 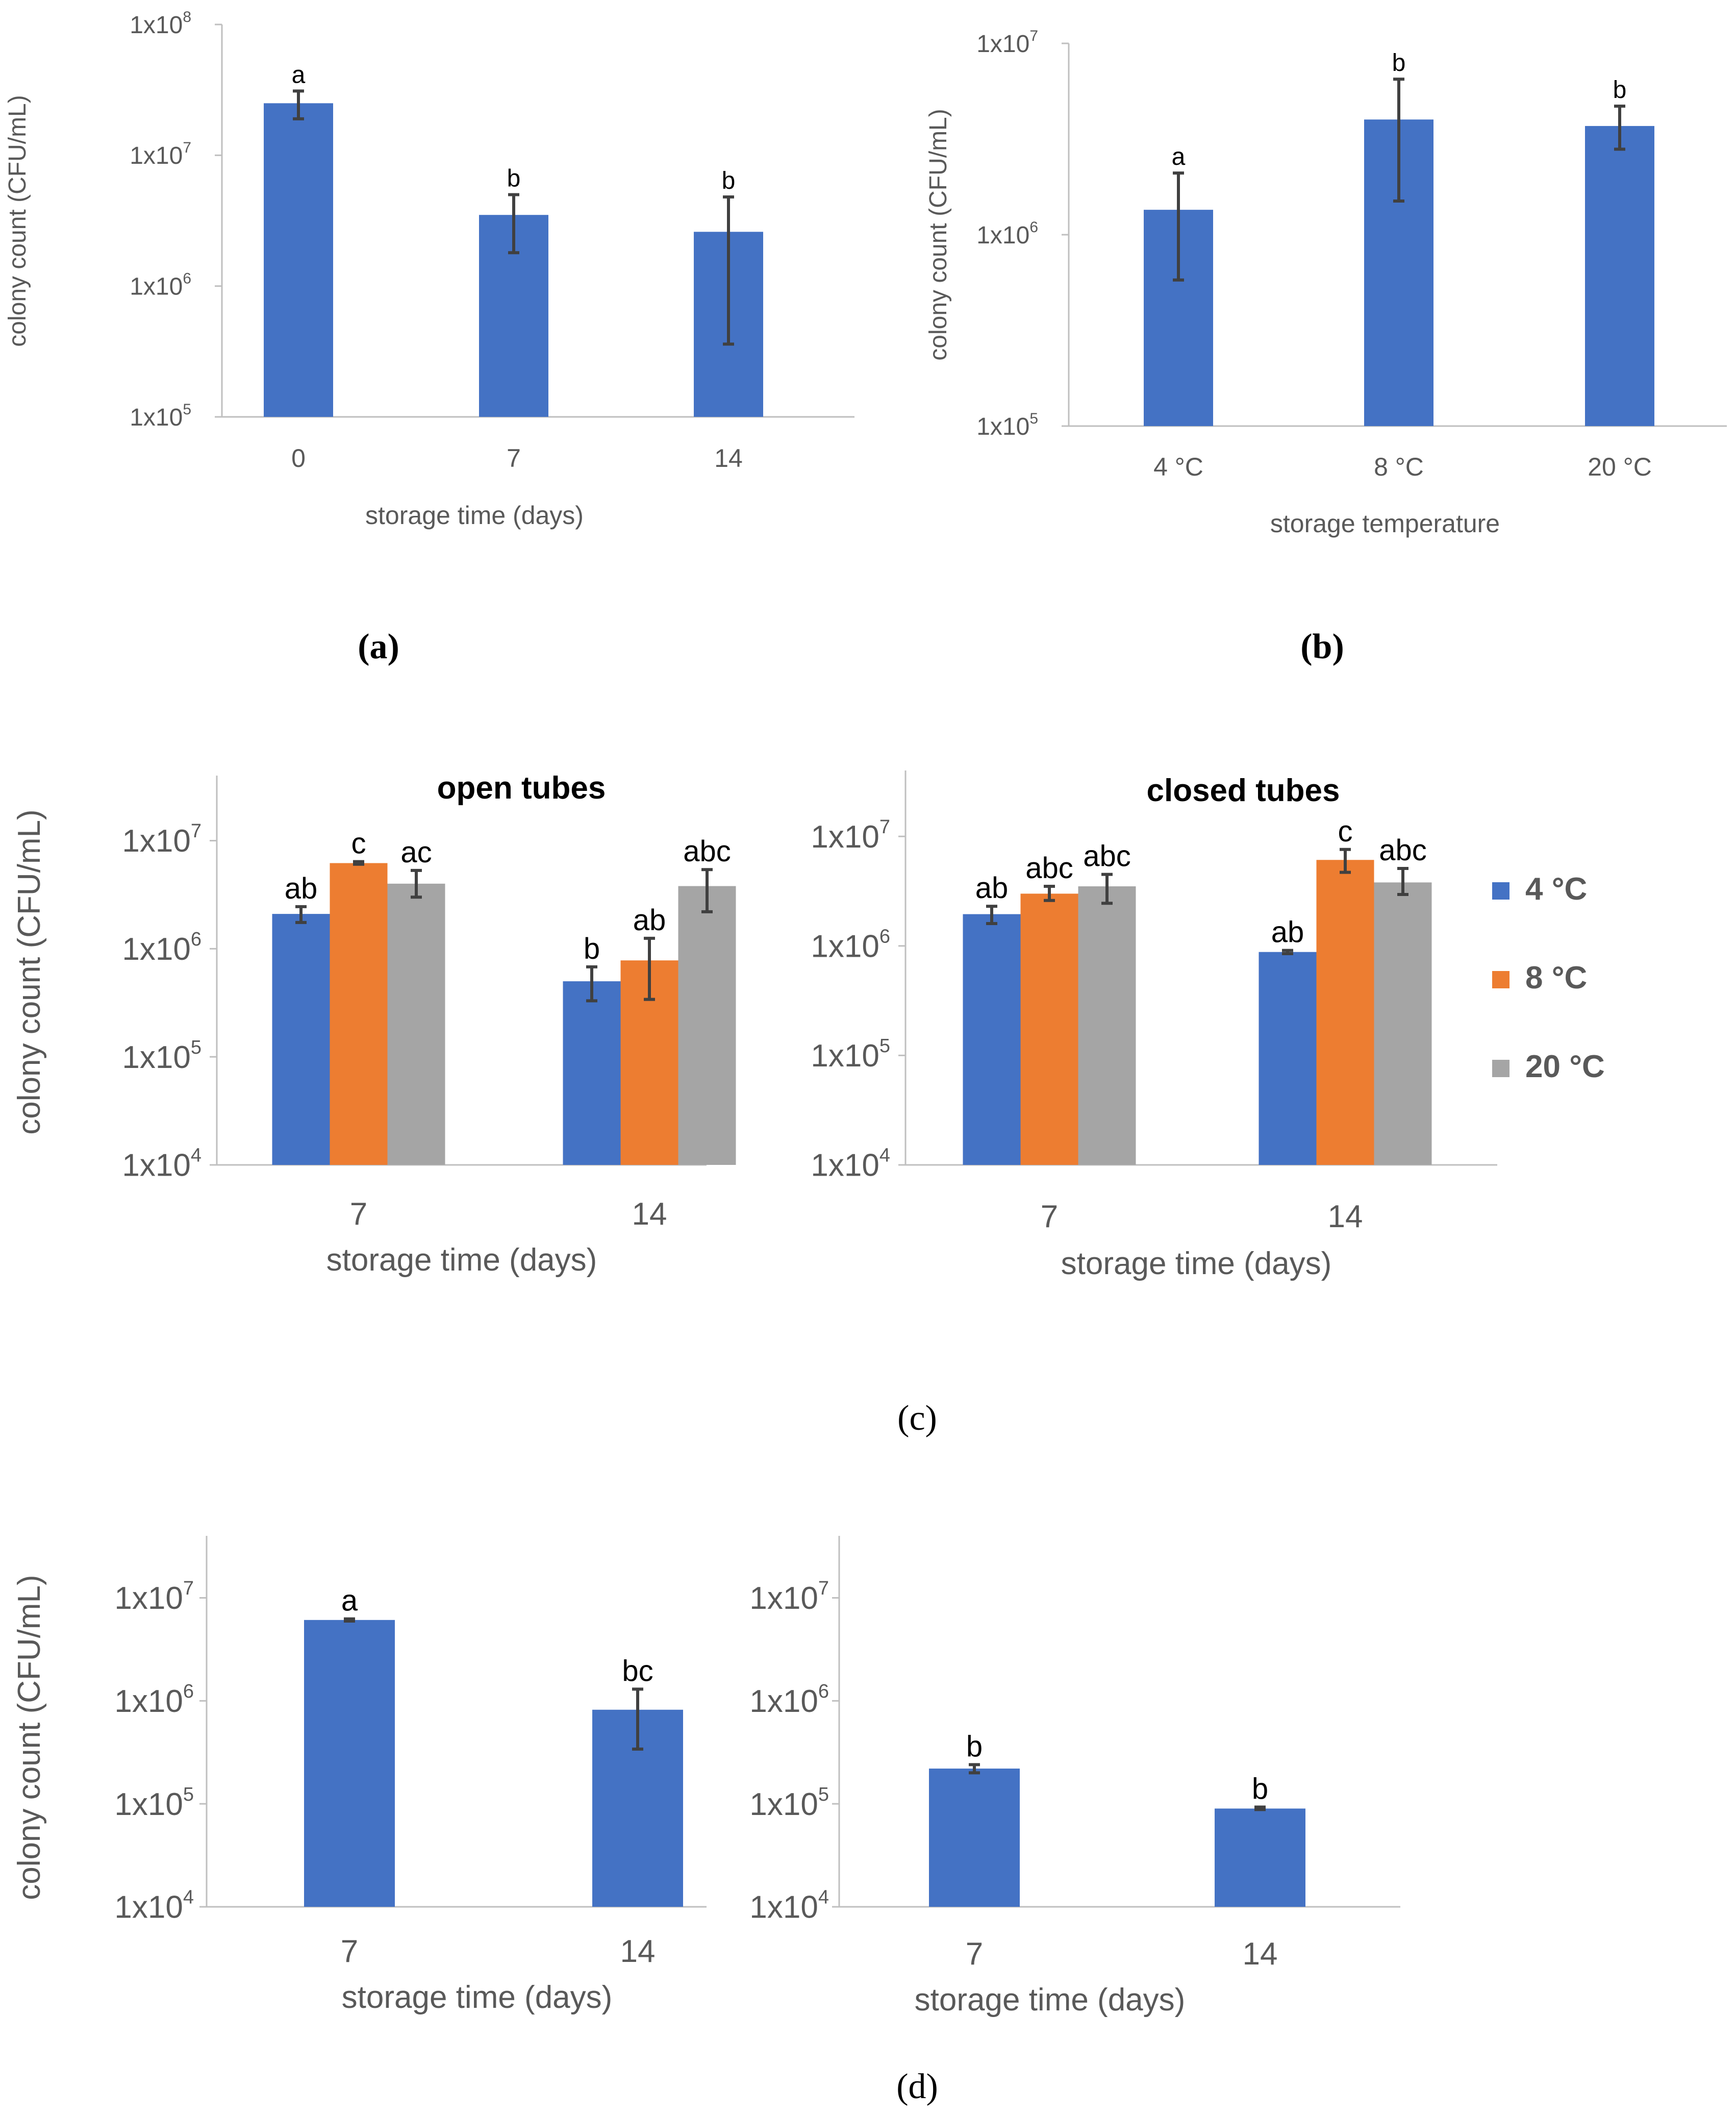 What do you see at coordinates (1565, 1066) in the screenshot?
I see `legend-label: 20 °C` at bounding box center [1565, 1066].